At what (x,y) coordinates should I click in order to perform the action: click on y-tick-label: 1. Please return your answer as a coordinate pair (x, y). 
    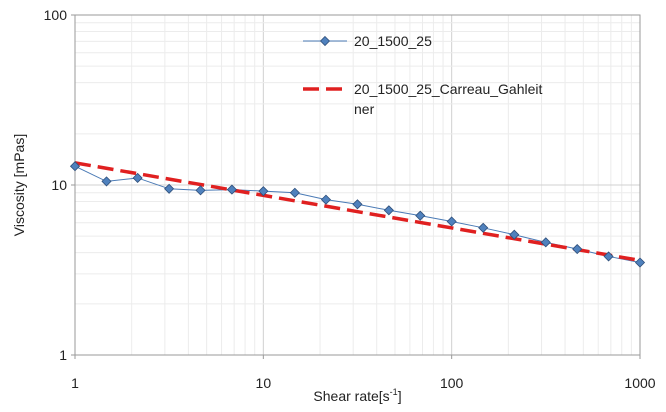
    Looking at the image, I should click on (63, 355).